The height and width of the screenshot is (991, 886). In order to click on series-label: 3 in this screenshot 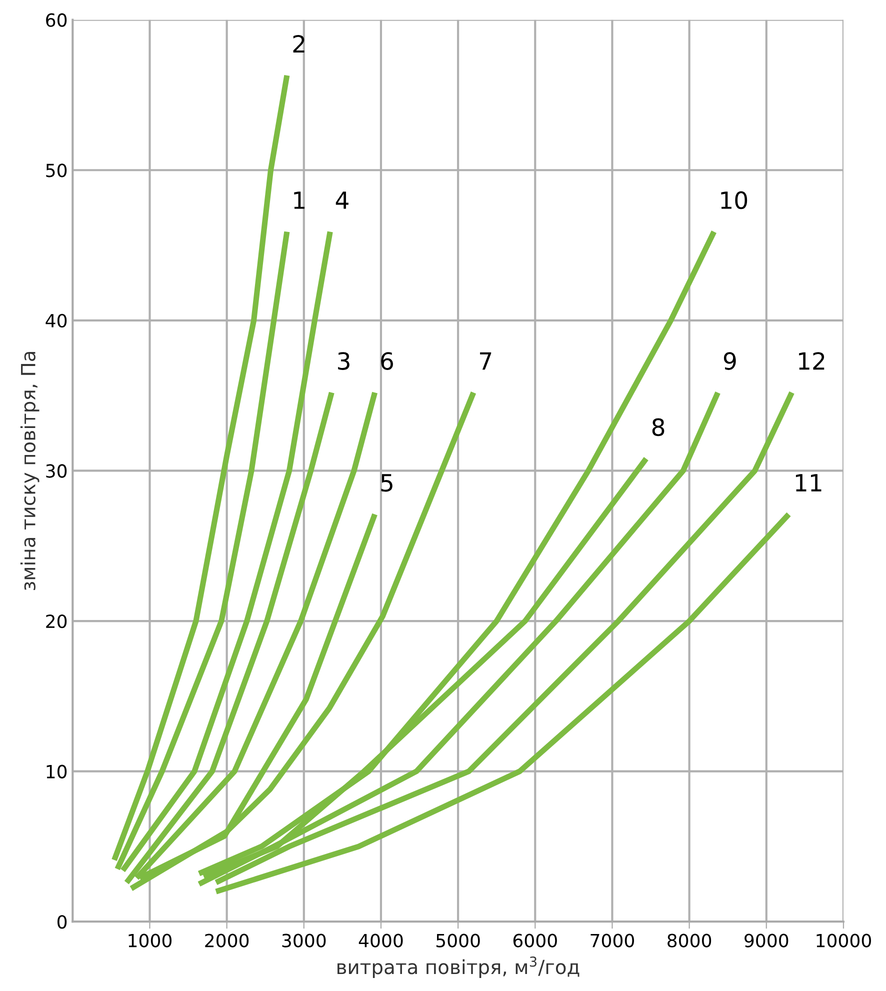, I will do `click(344, 361)`.